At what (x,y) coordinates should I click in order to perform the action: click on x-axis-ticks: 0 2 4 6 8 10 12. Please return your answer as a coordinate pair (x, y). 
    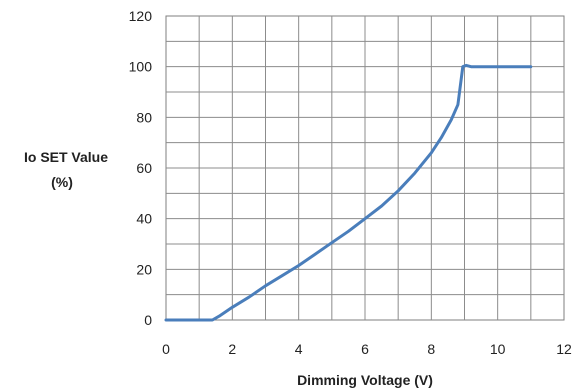
    Looking at the image, I should click on (367, 349).